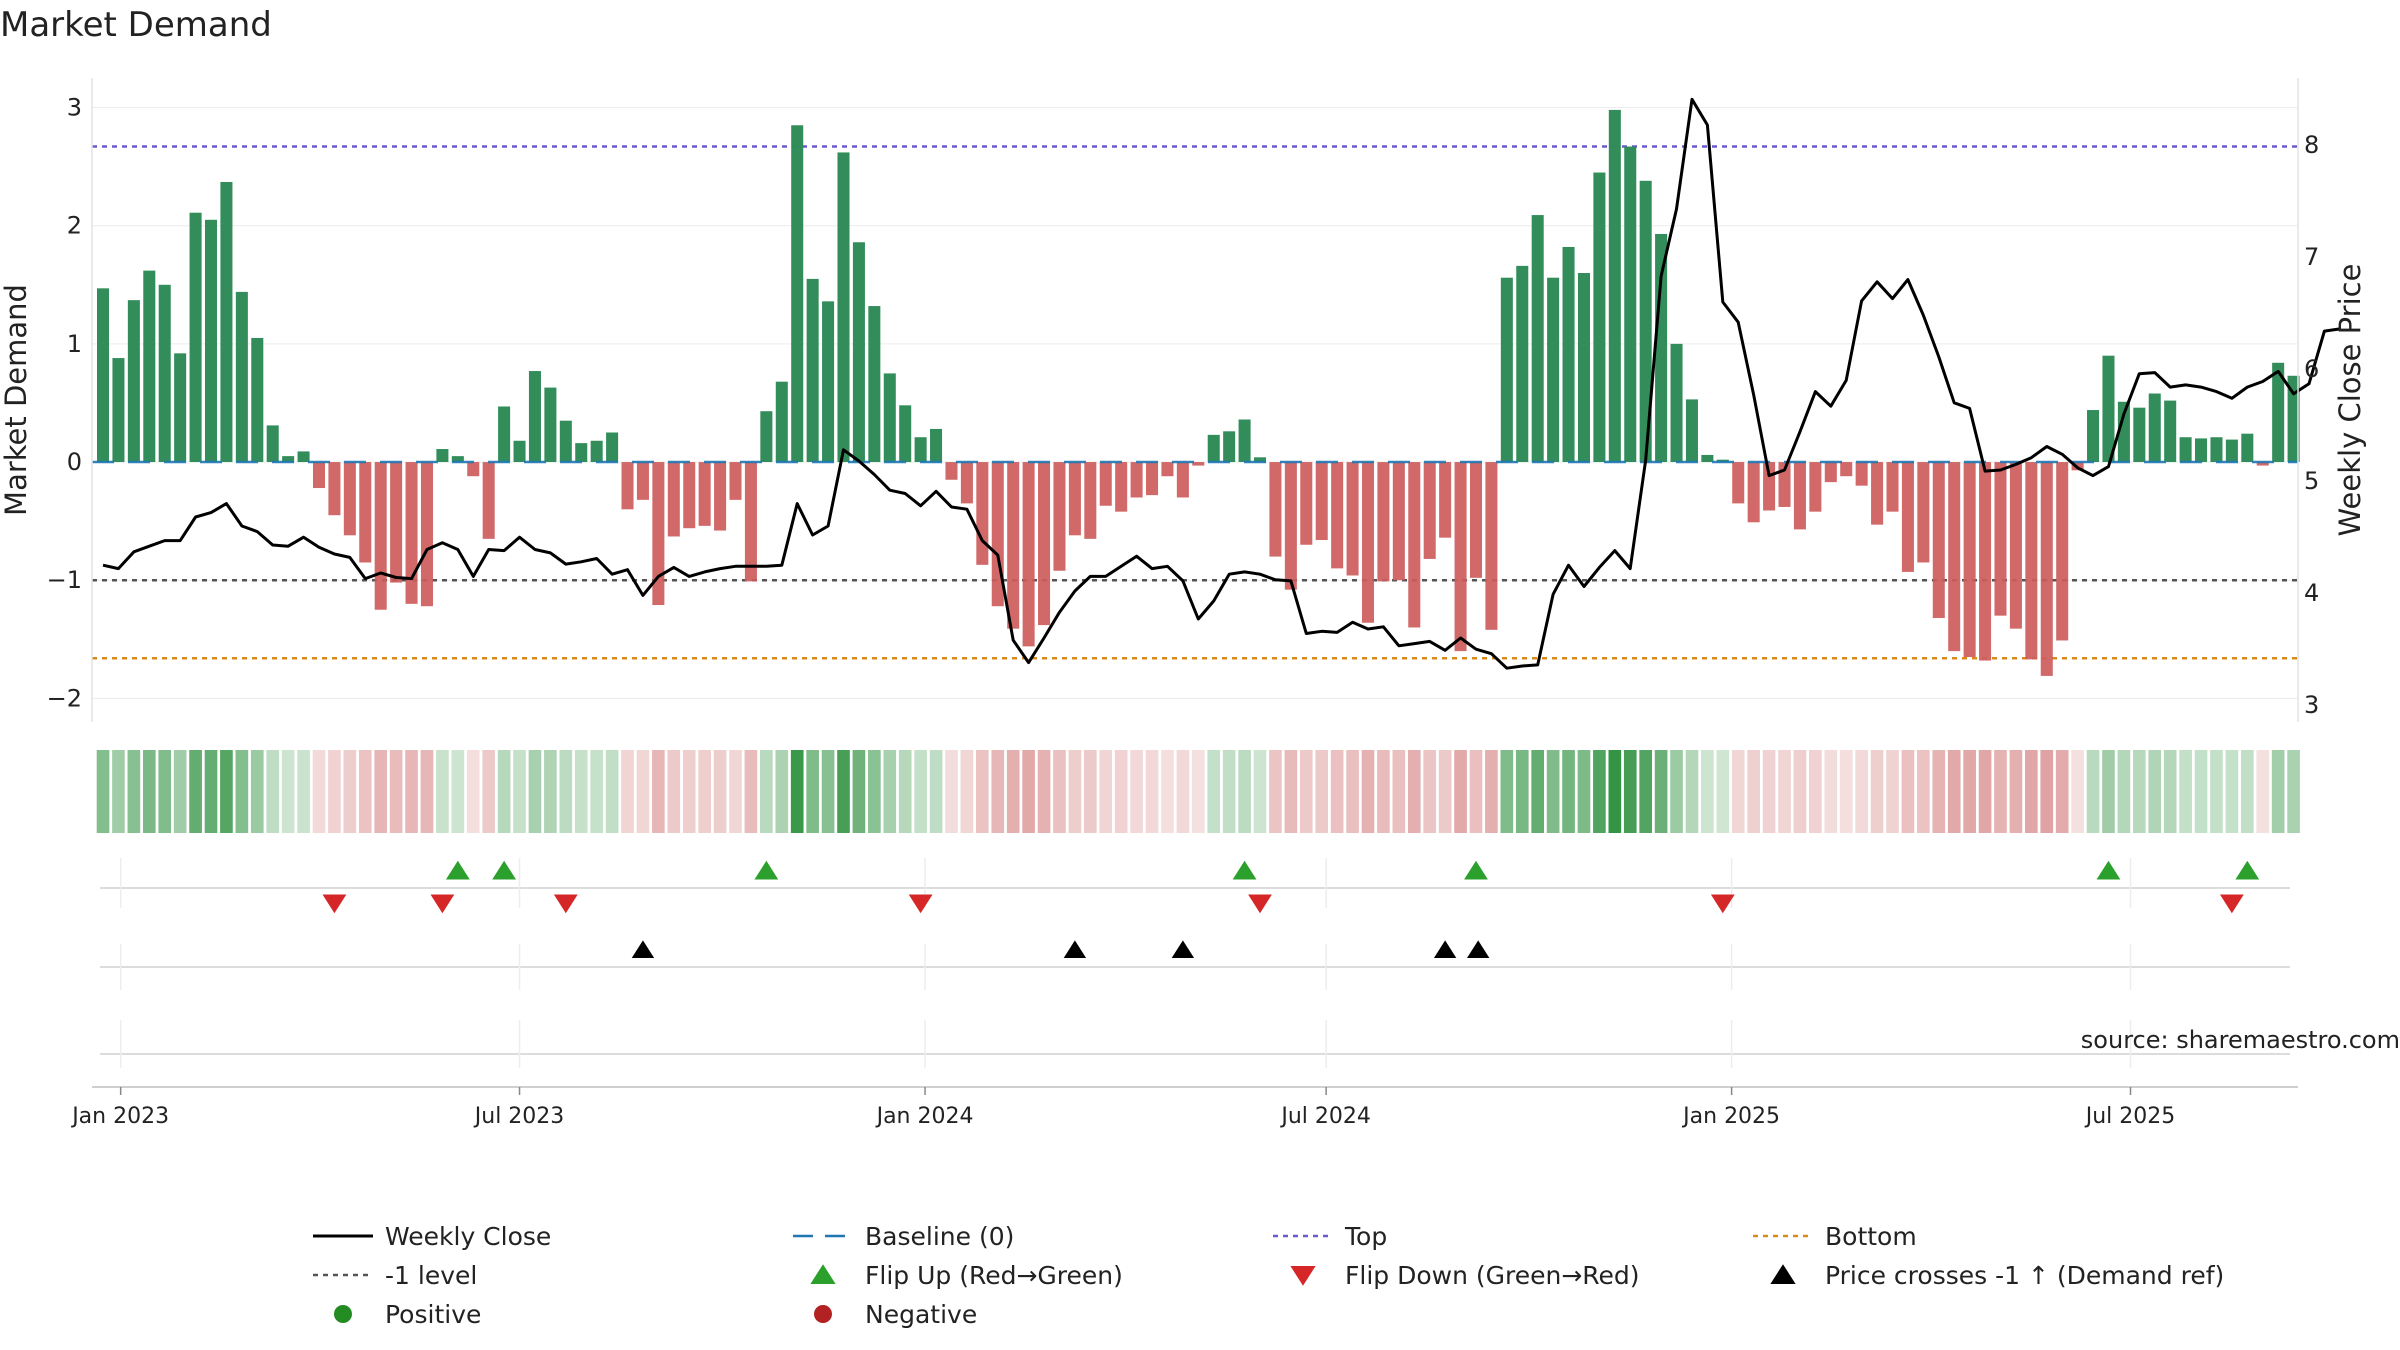 The height and width of the screenshot is (1350, 2400). Describe the element at coordinates (74, 462) in the screenshot. I see `y-tick-label: 0` at that location.